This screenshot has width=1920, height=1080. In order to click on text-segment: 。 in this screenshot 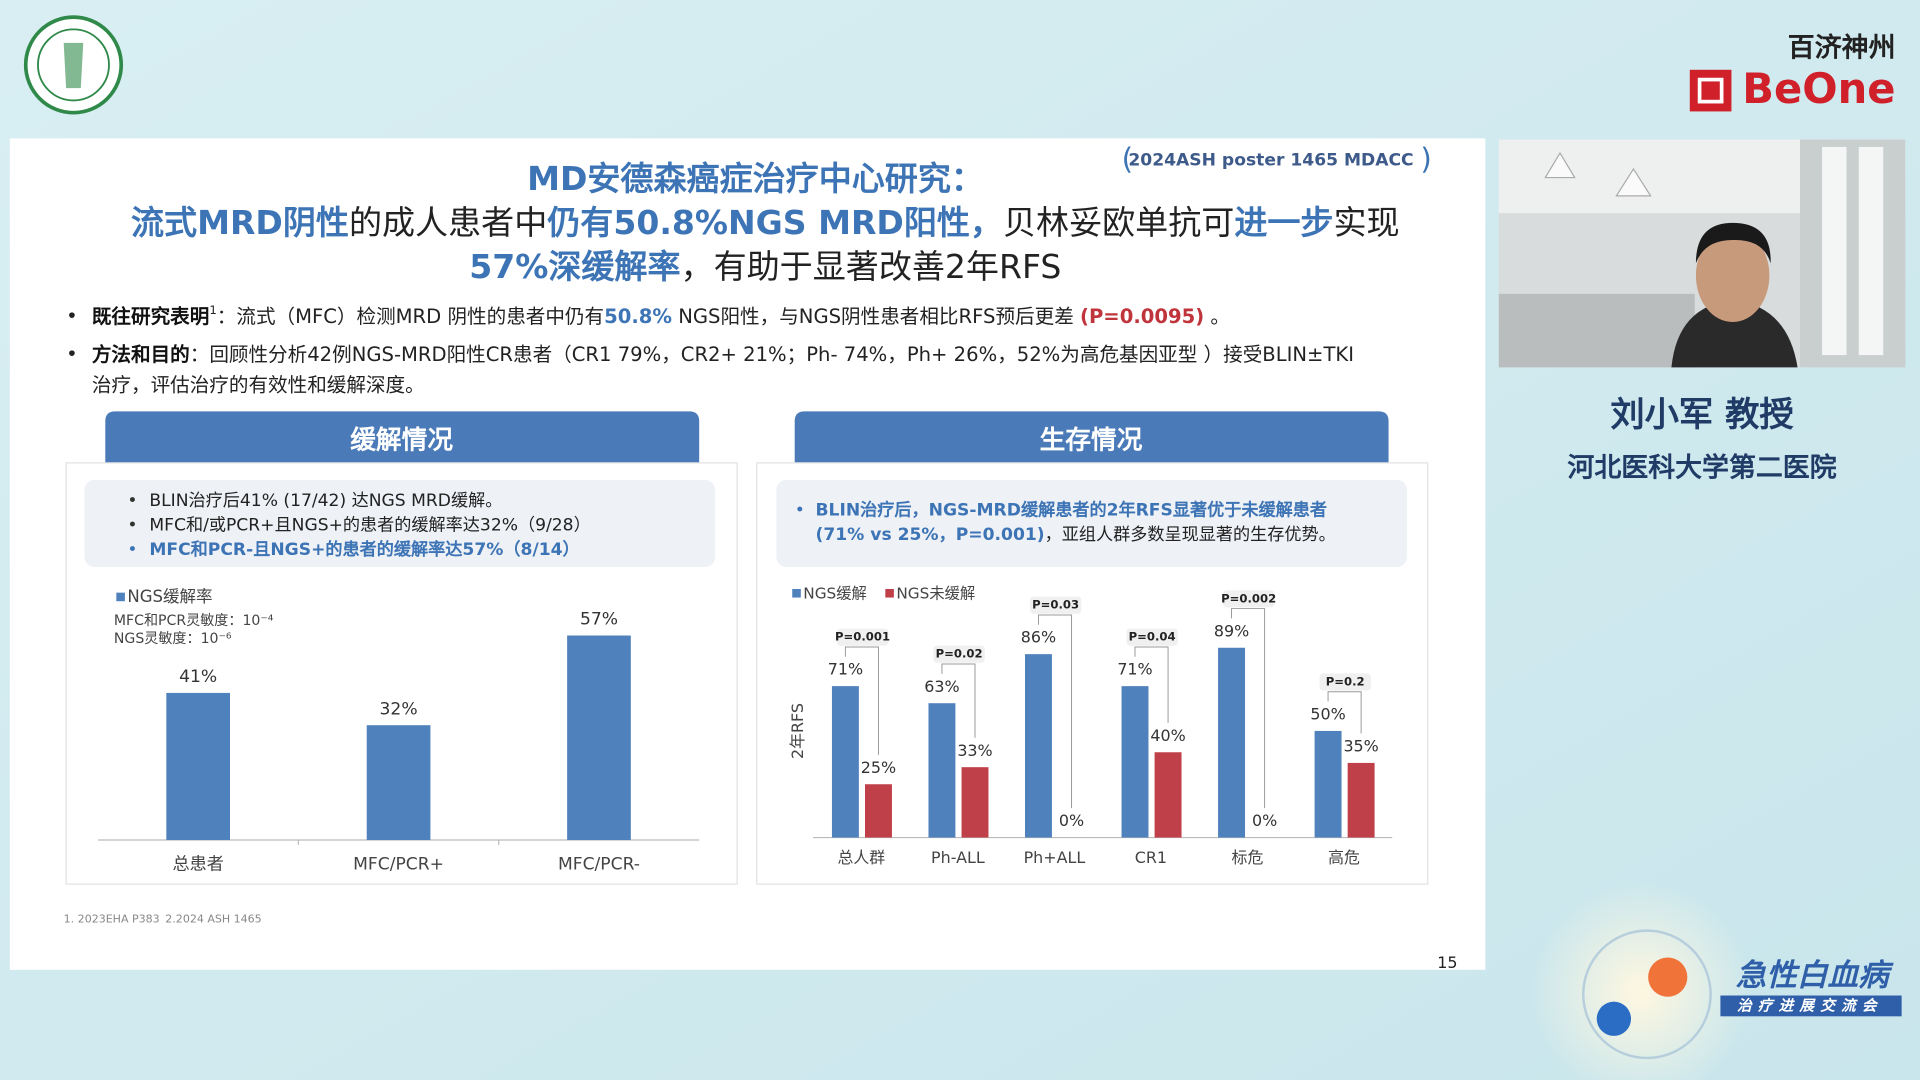, I will do `click(1217, 316)`.